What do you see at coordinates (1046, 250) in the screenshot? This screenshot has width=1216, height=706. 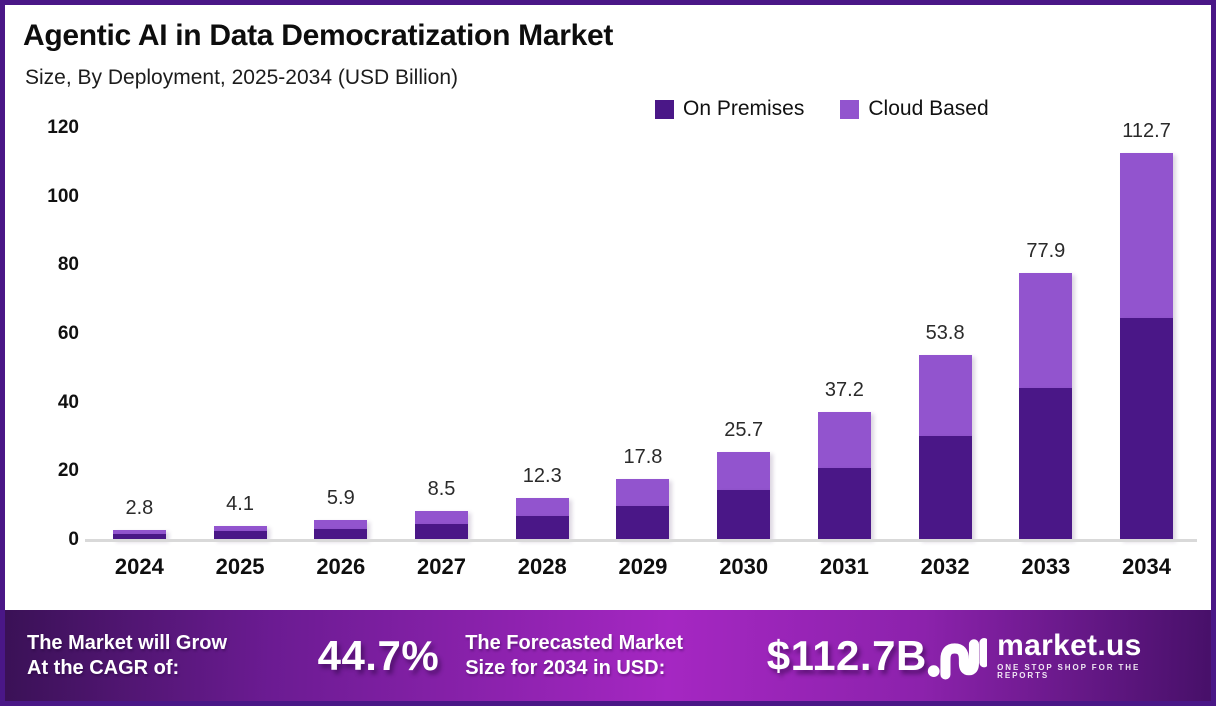 I see `bar-value-label-2033: 77.9` at bounding box center [1046, 250].